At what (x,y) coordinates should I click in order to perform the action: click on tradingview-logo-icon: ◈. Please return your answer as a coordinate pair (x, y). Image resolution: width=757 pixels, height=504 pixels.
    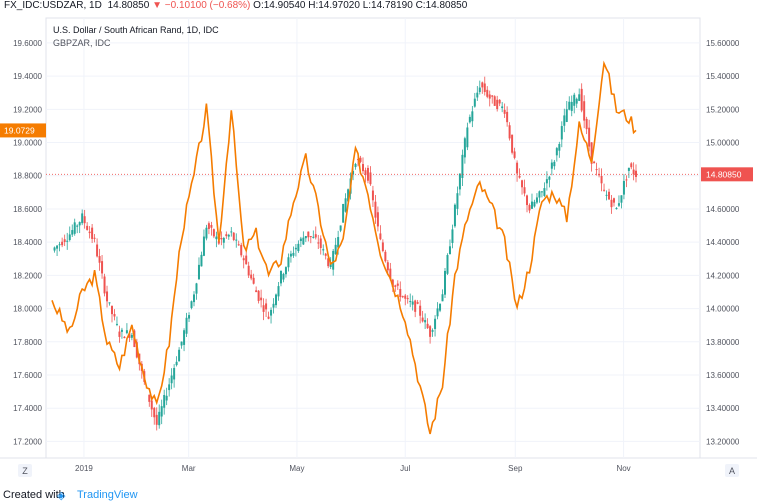
    Looking at the image, I should click on (61, 496).